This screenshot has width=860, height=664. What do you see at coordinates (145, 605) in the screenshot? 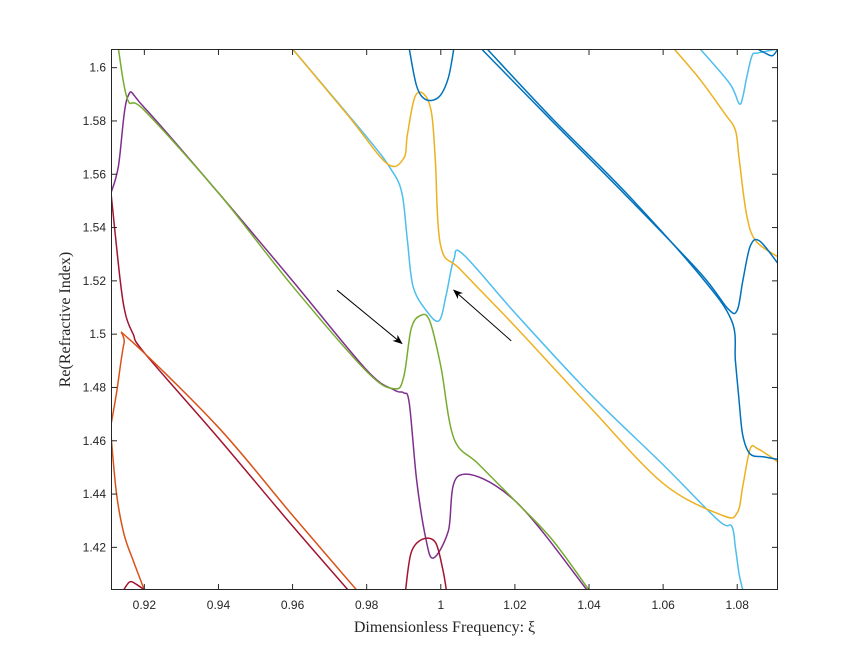
I see `x-tick-label-1: 0.92` at bounding box center [145, 605].